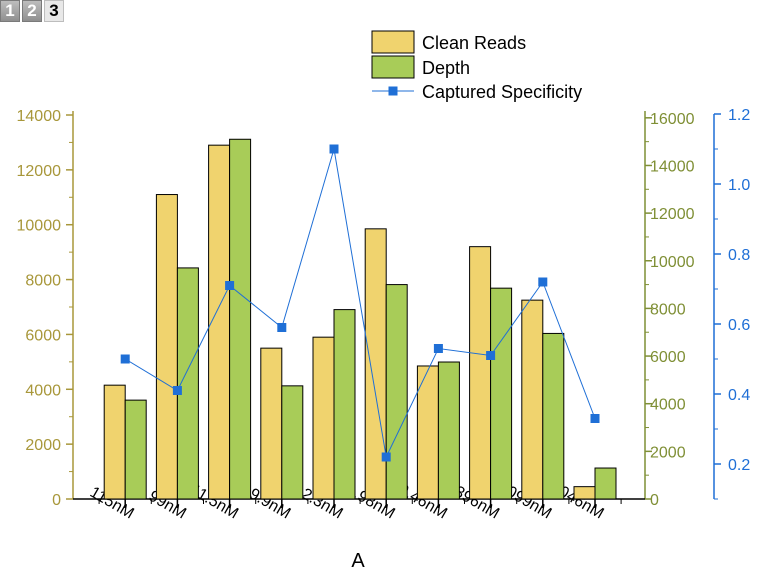 The width and height of the screenshot is (757, 579). What do you see at coordinates (393, 91) in the screenshot?
I see `legend-marker-specificity` at bounding box center [393, 91].